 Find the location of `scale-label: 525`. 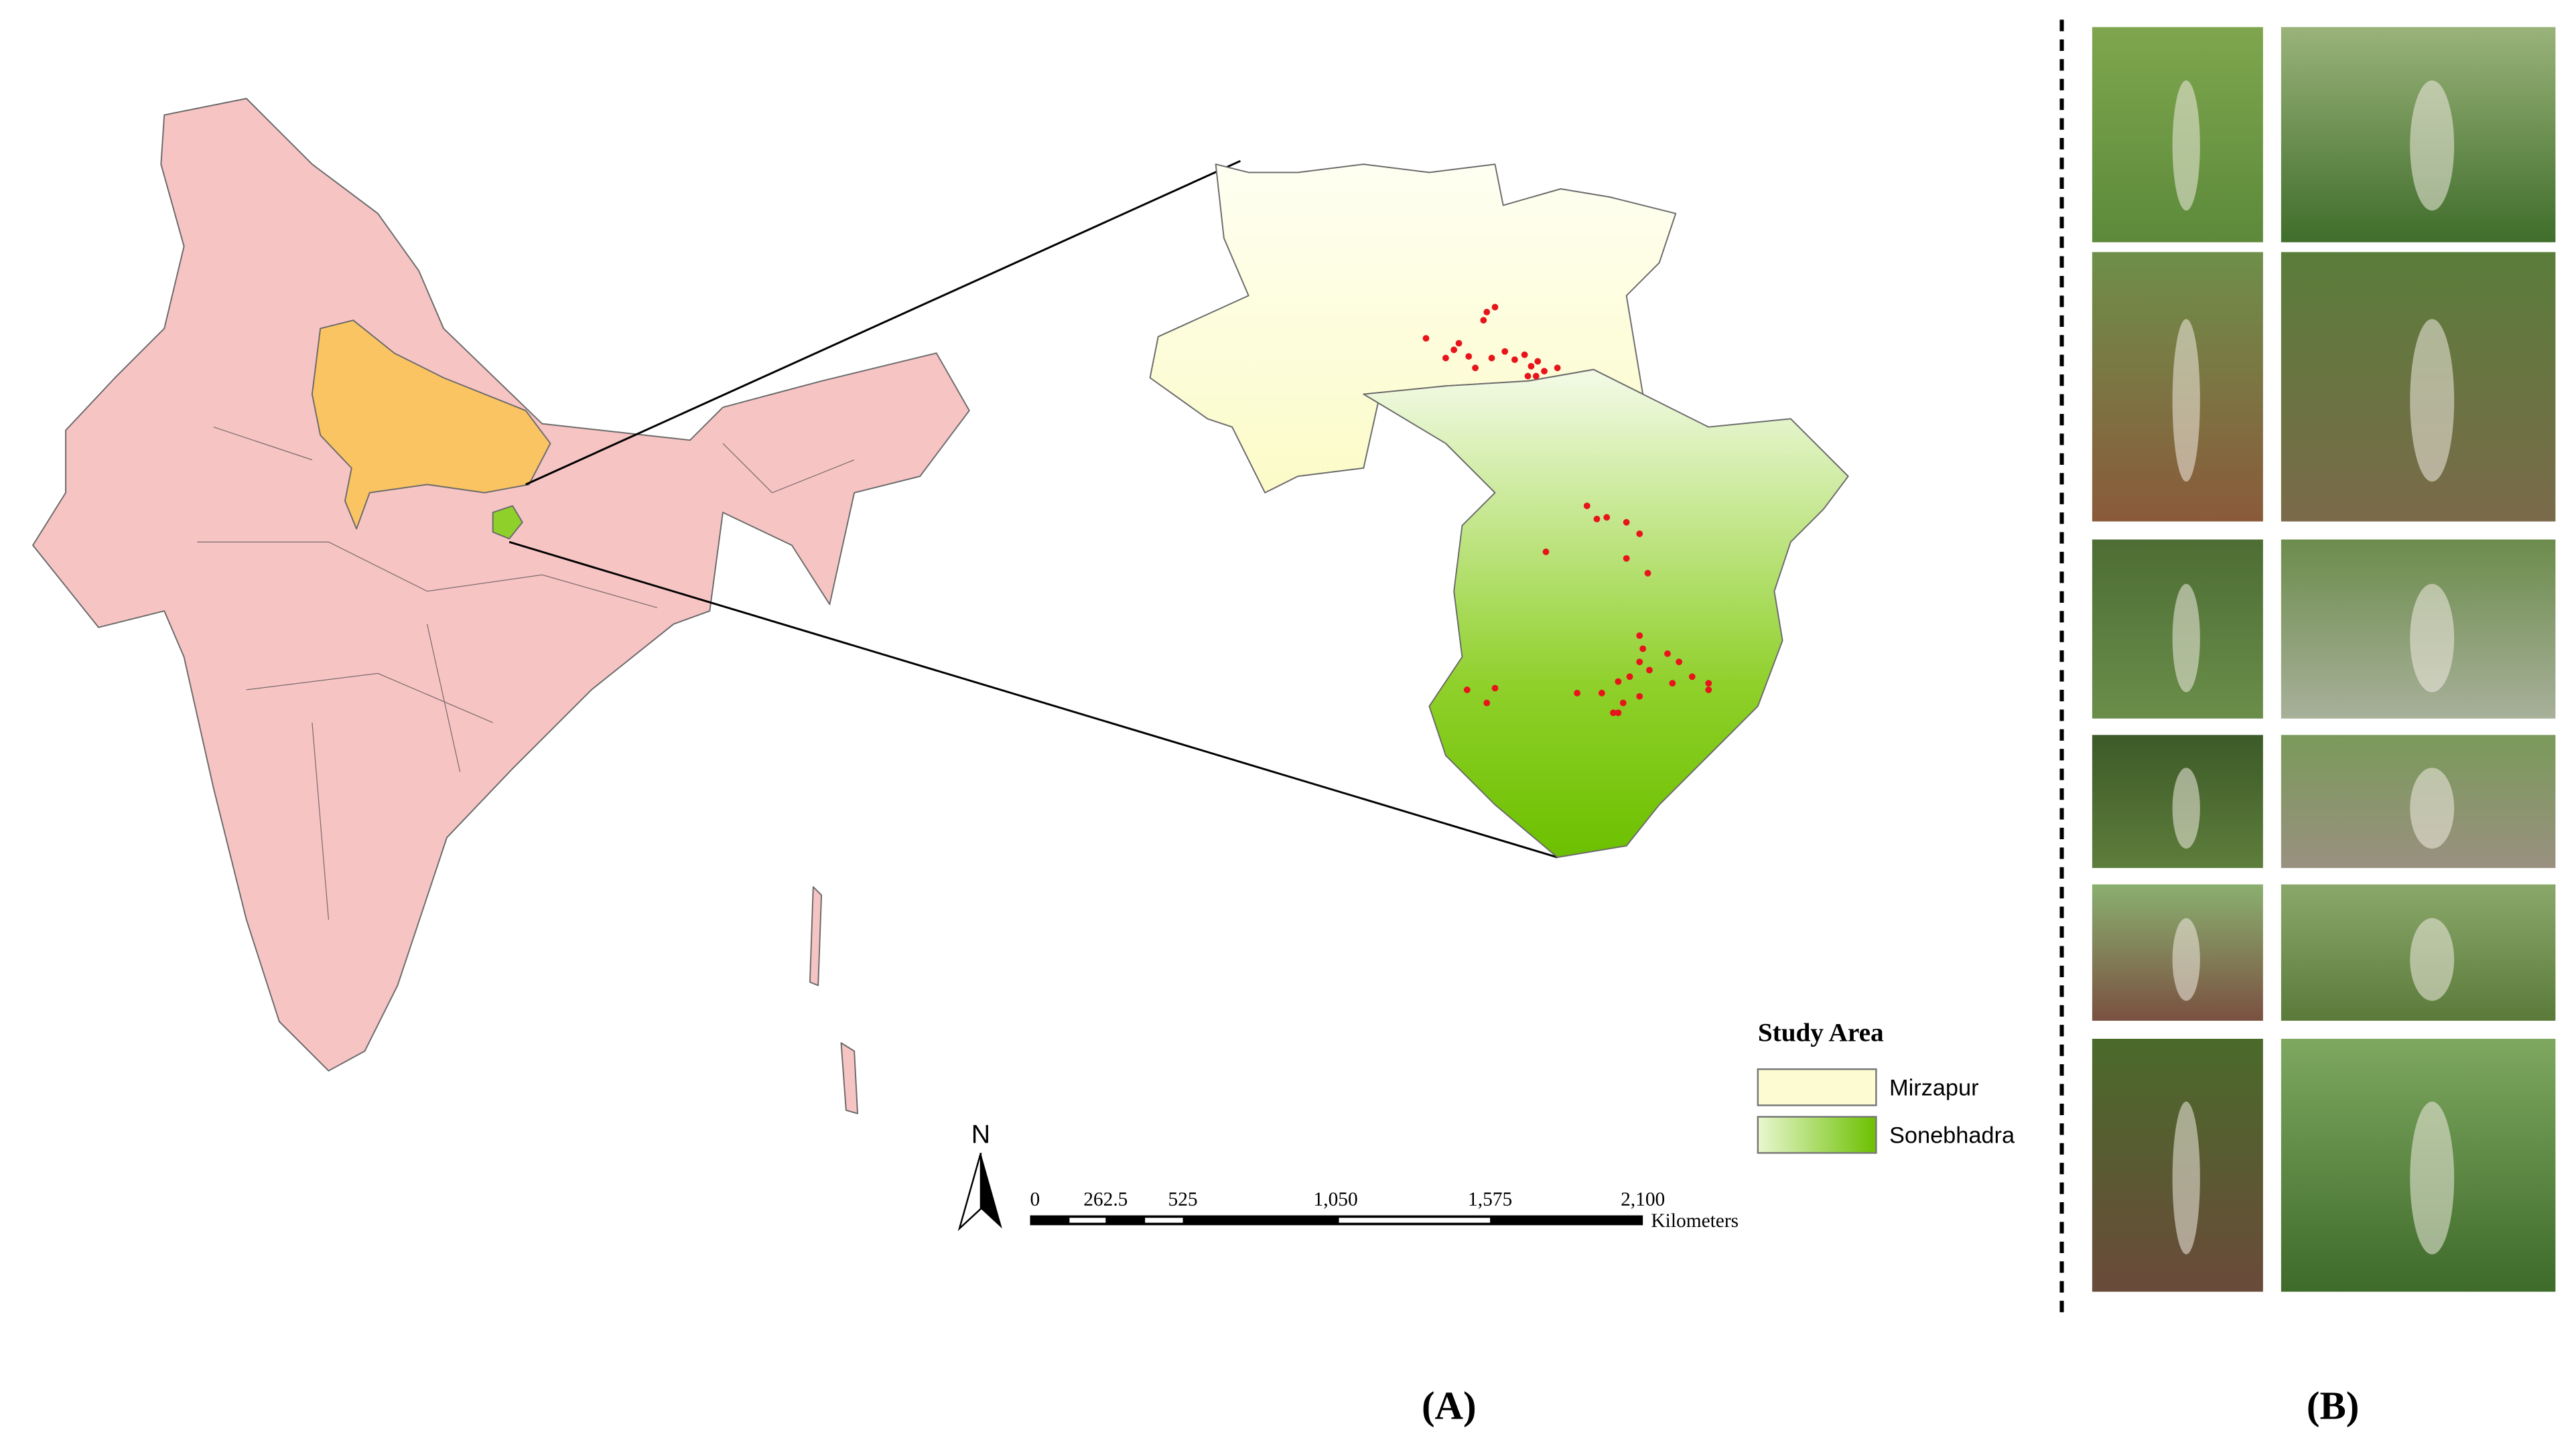

scale-label: 525 is located at coordinates (1183, 1199).